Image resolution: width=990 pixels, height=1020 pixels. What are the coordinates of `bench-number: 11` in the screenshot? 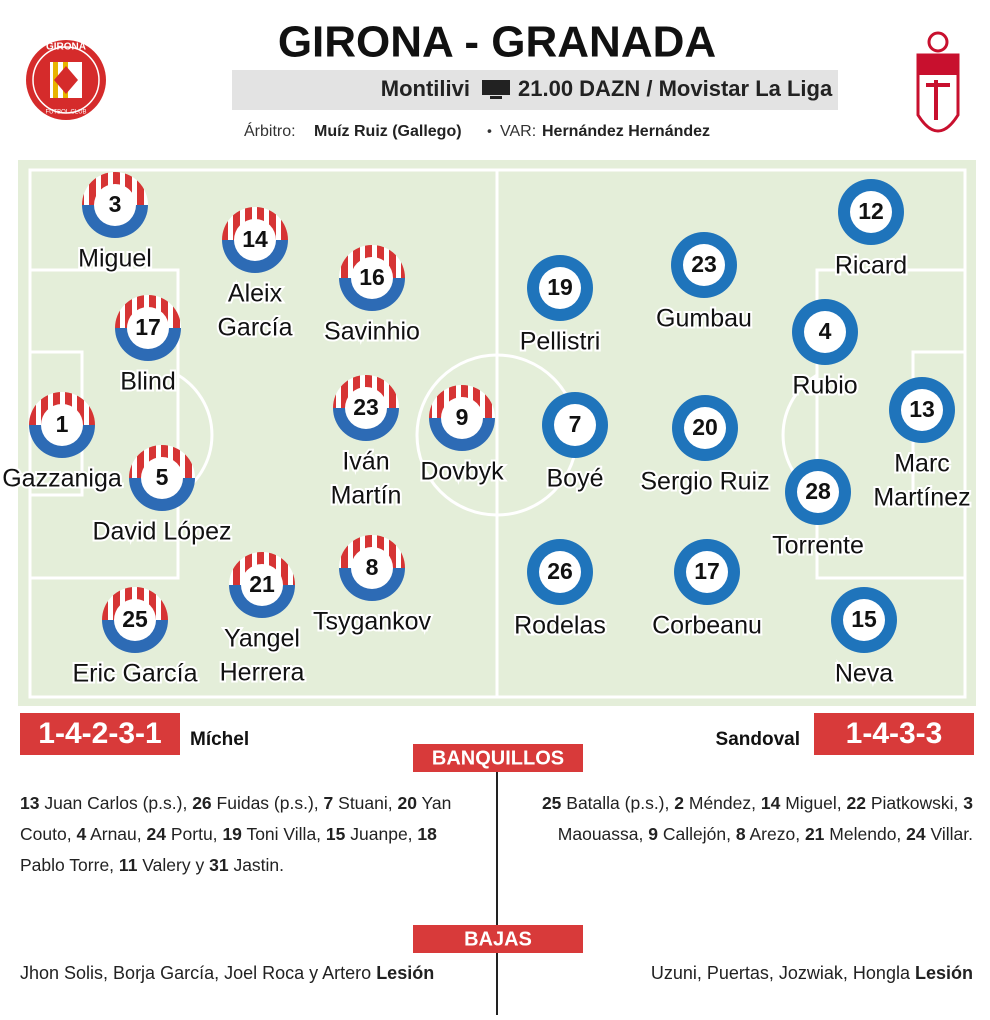 It's located at (128, 865).